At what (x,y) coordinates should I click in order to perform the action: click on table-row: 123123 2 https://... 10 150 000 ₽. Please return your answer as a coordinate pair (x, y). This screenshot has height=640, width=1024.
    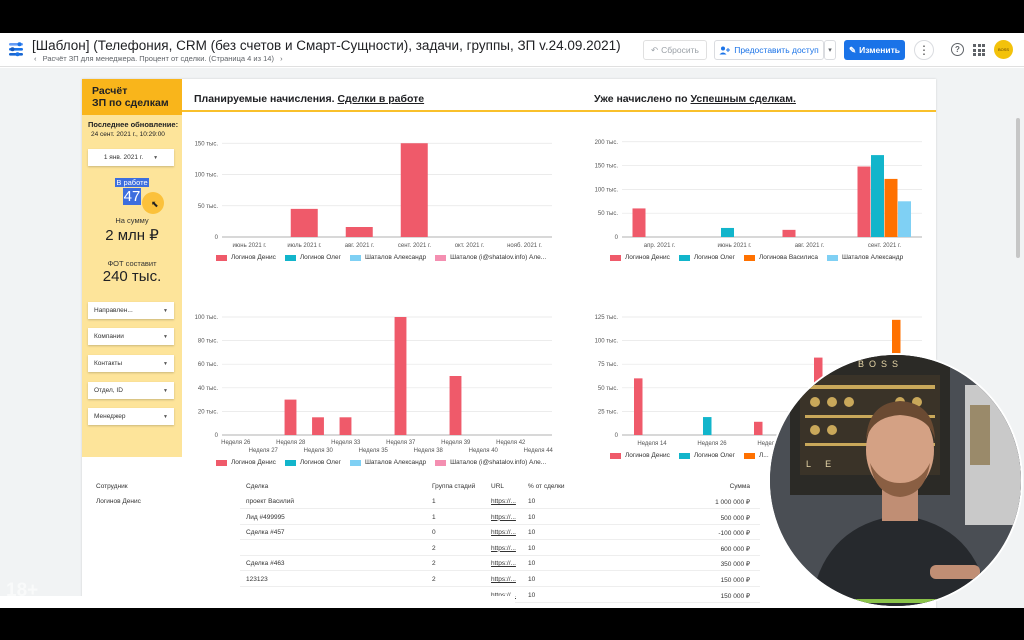
    Looking at the image, I should click on (480, 579).